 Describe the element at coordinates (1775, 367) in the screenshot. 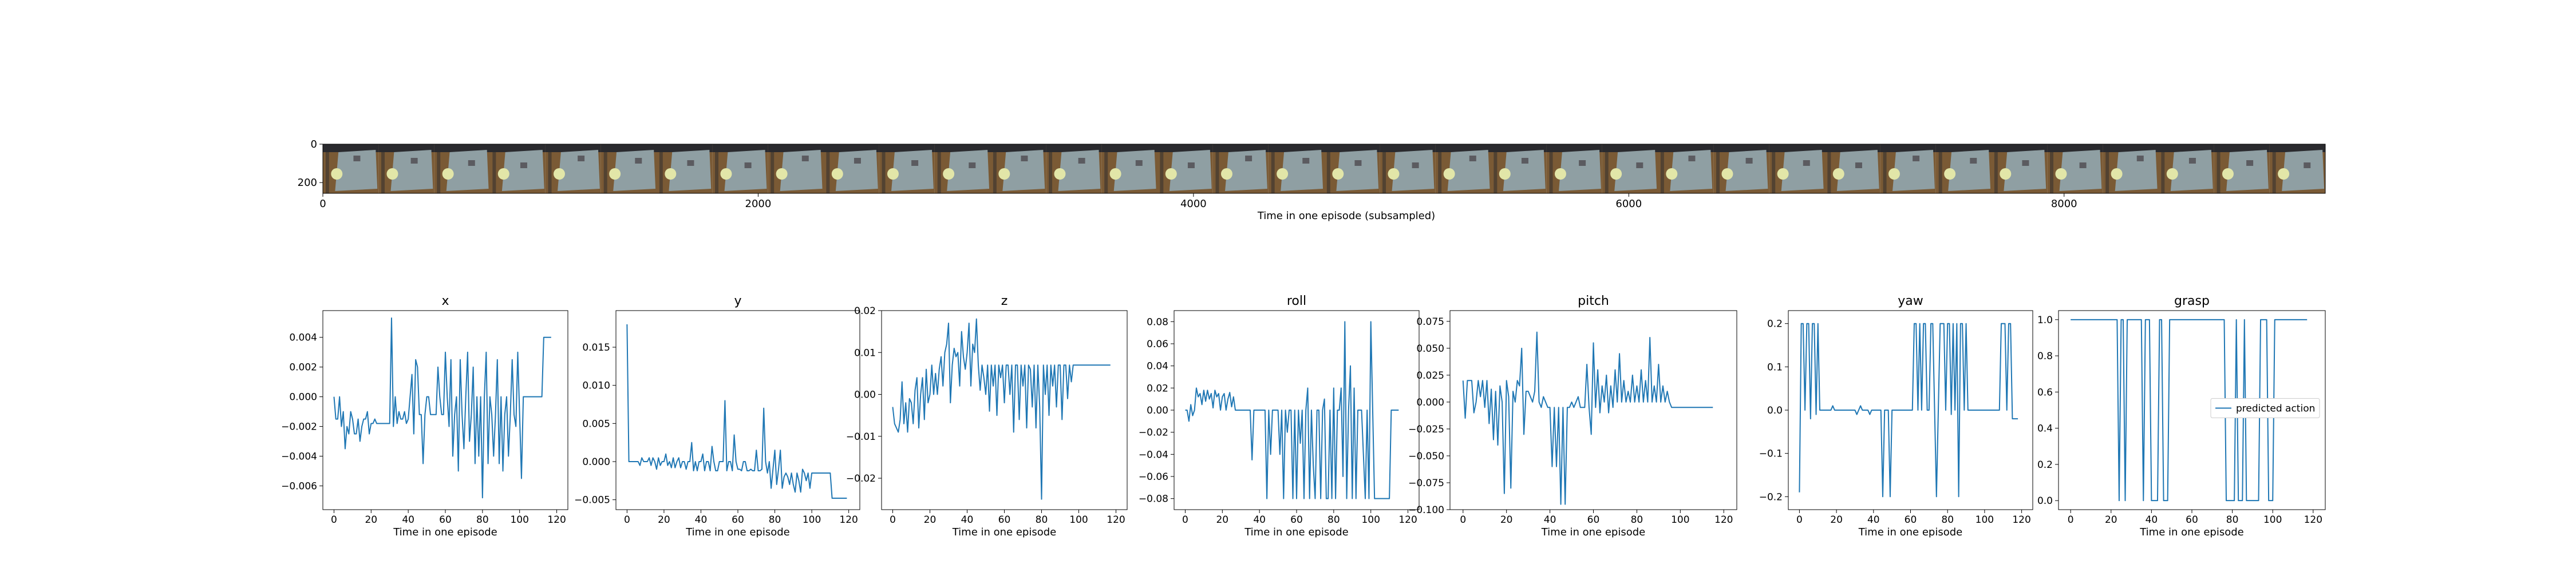

I see `y-tick-label: 0.1` at that location.